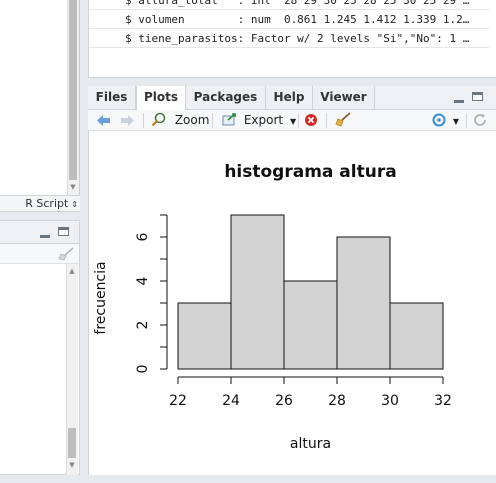 The image size is (496, 483). I want to click on x-tick-label: 26, so click(284, 401).